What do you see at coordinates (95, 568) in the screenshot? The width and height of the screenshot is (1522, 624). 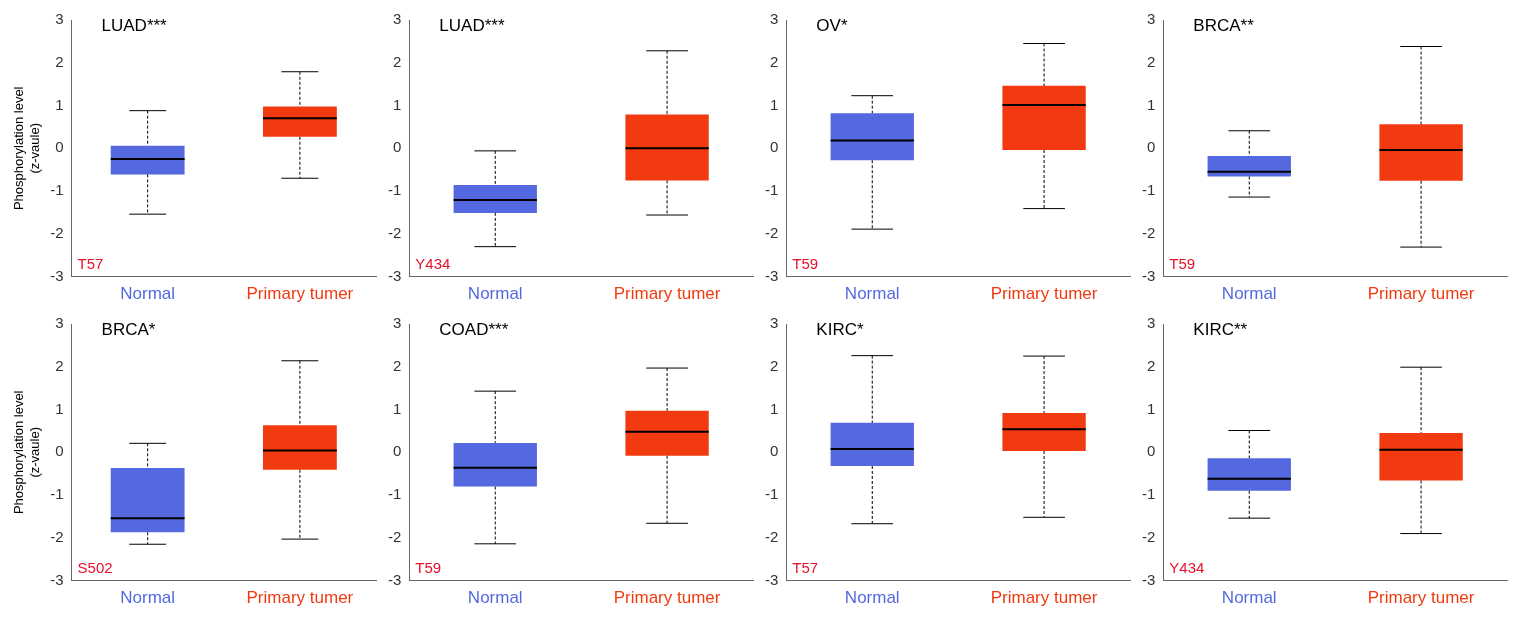 I see `annotation: S502` at bounding box center [95, 568].